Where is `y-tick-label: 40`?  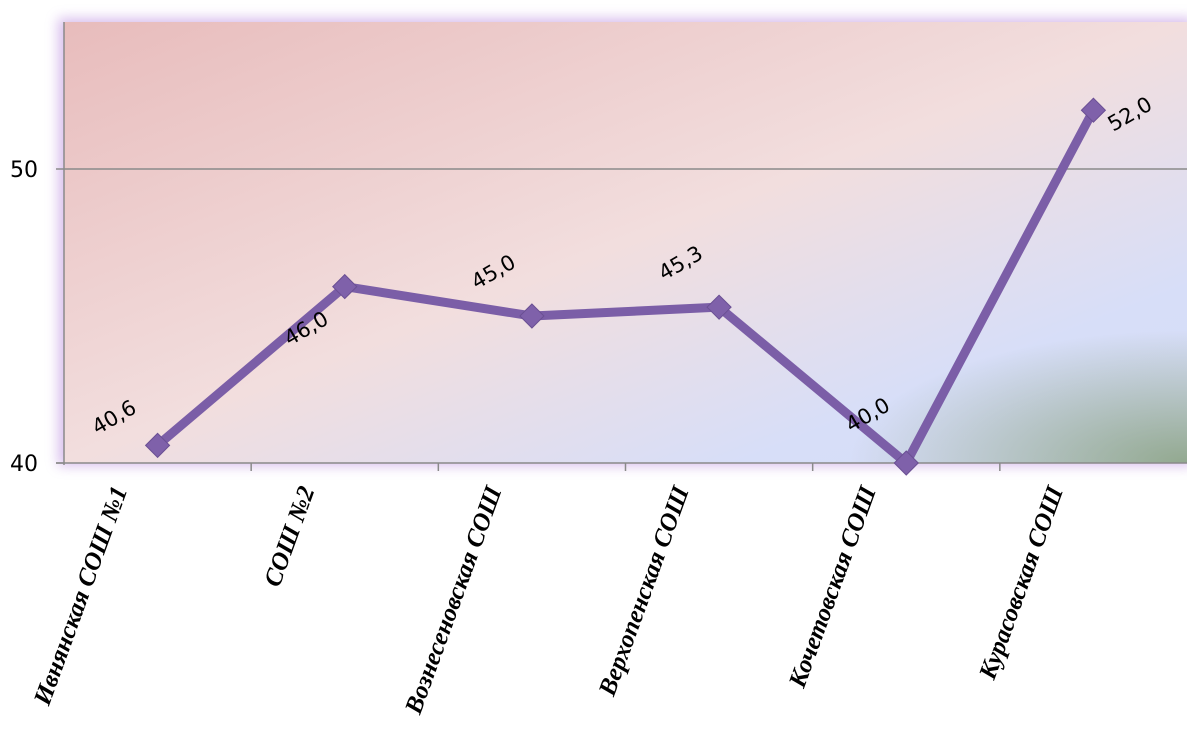 y-tick-label: 40 is located at coordinates (24, 464).